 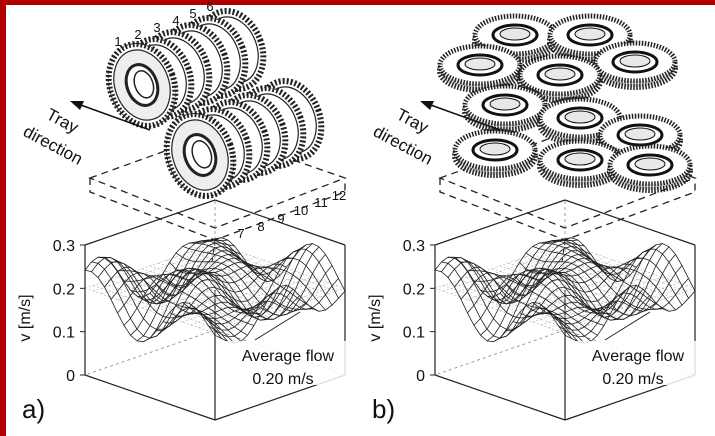 I want to click on left-border, so click(x=3, y=218).